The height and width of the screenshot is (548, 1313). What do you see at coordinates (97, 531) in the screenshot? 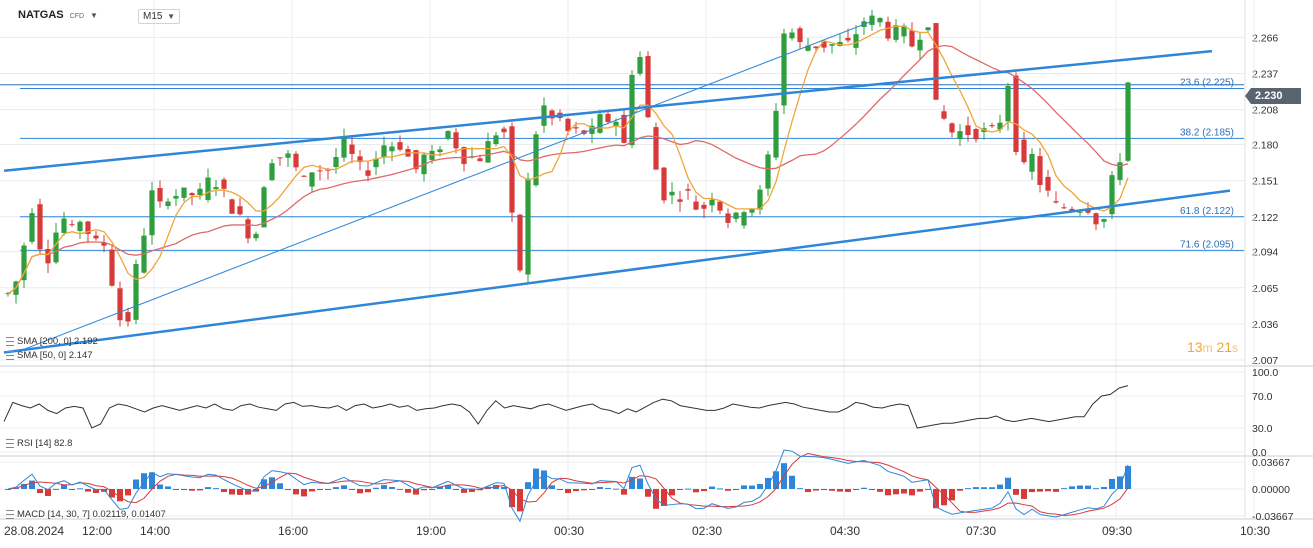
I see `time-tick-label: 12:00` at bounding box center [97, 531].